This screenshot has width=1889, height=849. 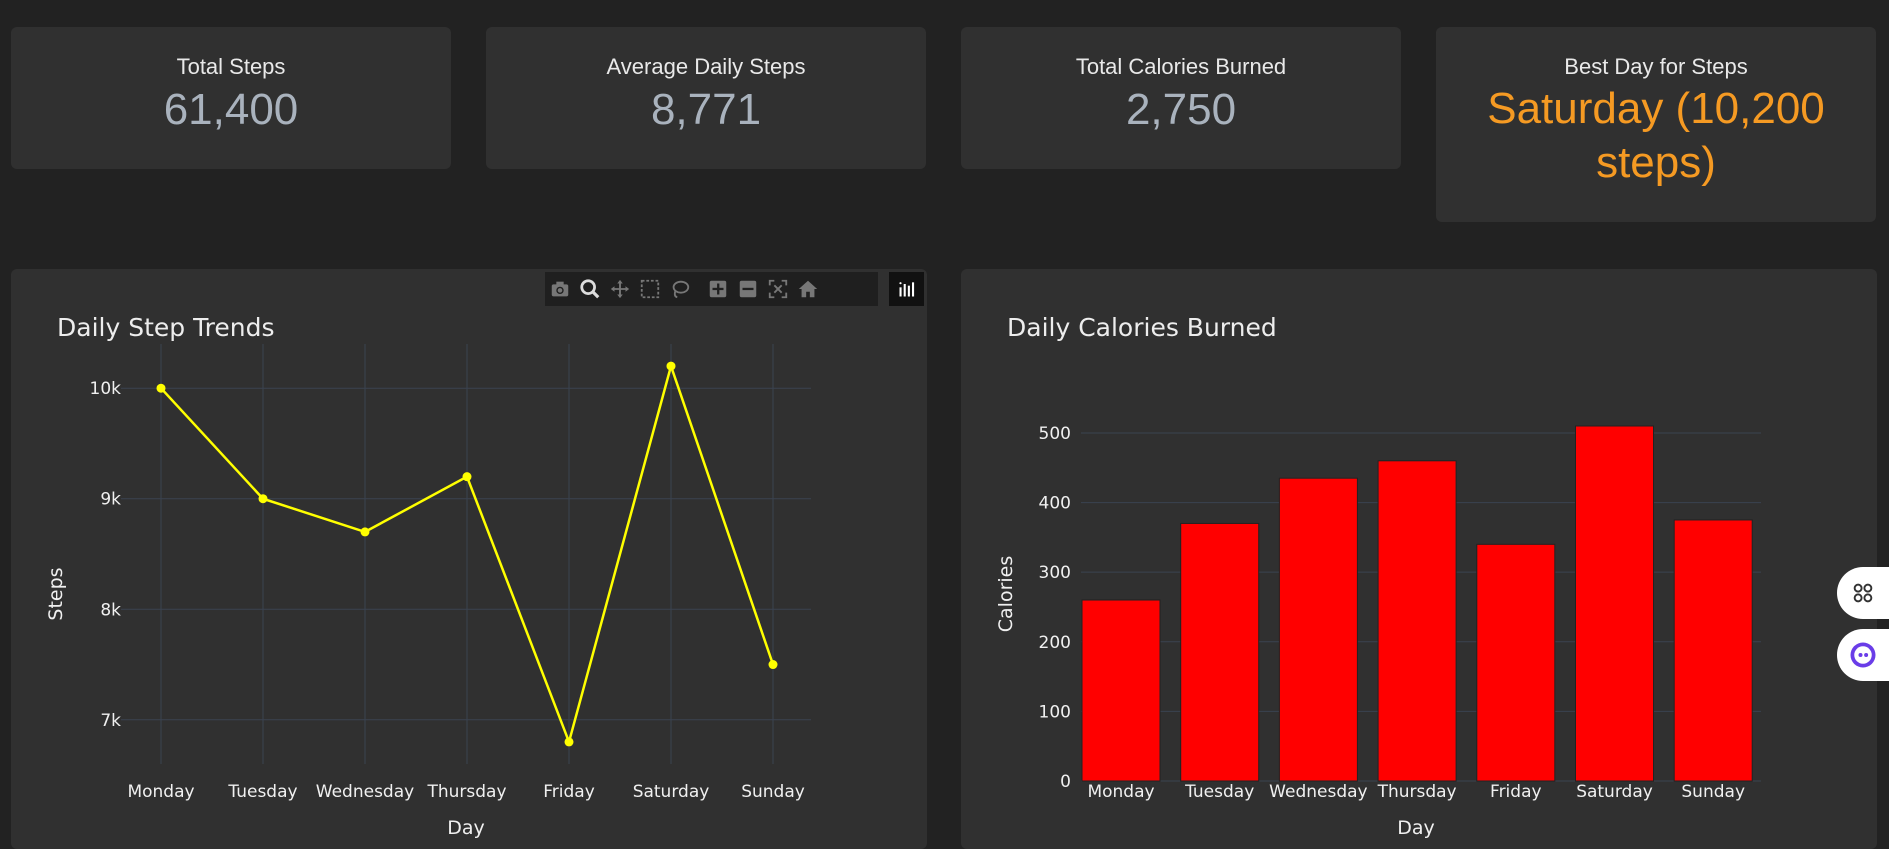 What do you see at coordinates (1863, 593) in the screenshot?
I see `apps-icon` at bounding box center [1863, 593].